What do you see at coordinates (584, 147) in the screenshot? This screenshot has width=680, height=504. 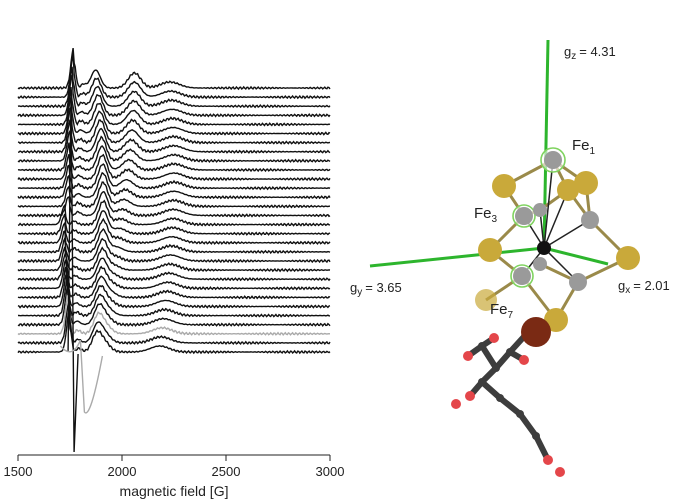 I see `fe1-label: Fe1` at bounding box center [584, 147].